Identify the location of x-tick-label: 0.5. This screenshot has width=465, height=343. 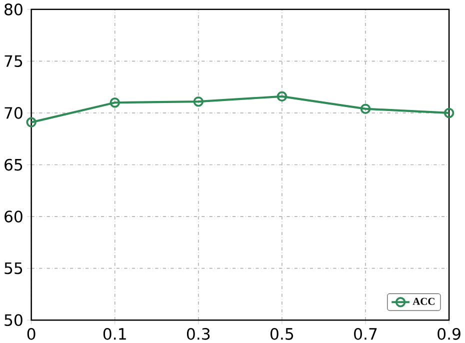
(282, 334).